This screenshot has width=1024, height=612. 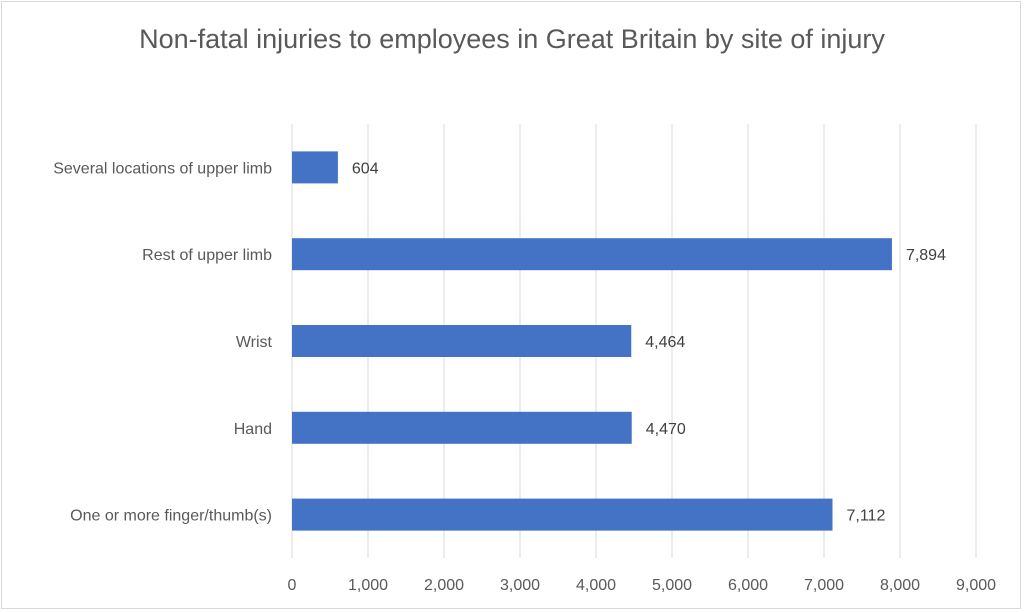 What do you see at coordinates (292, 585) in the screenshot?
I see `x-tick-label: 0` at bounding box center [292, 585].